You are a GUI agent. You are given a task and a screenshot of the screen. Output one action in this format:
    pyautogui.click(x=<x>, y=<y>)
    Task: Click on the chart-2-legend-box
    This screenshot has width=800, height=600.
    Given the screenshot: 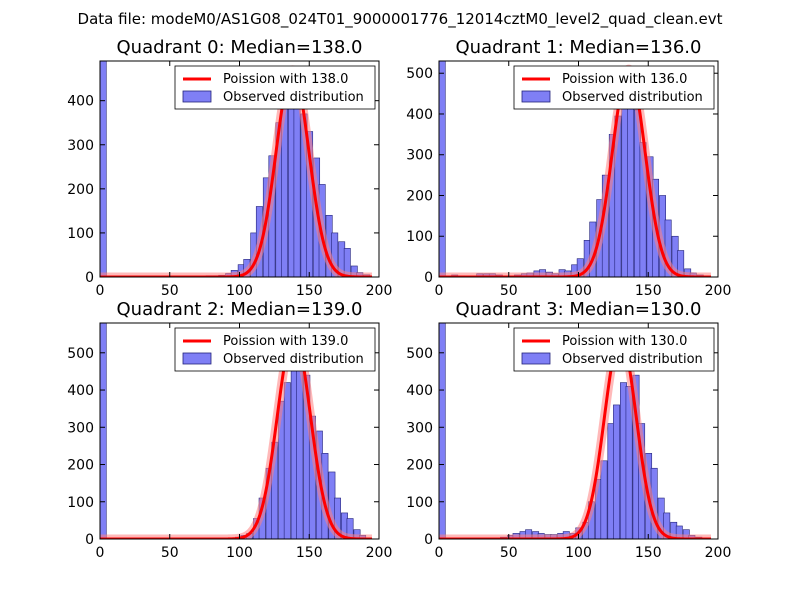 What is the action you would take?
    pyautogui.click(x=275, y=349)
    